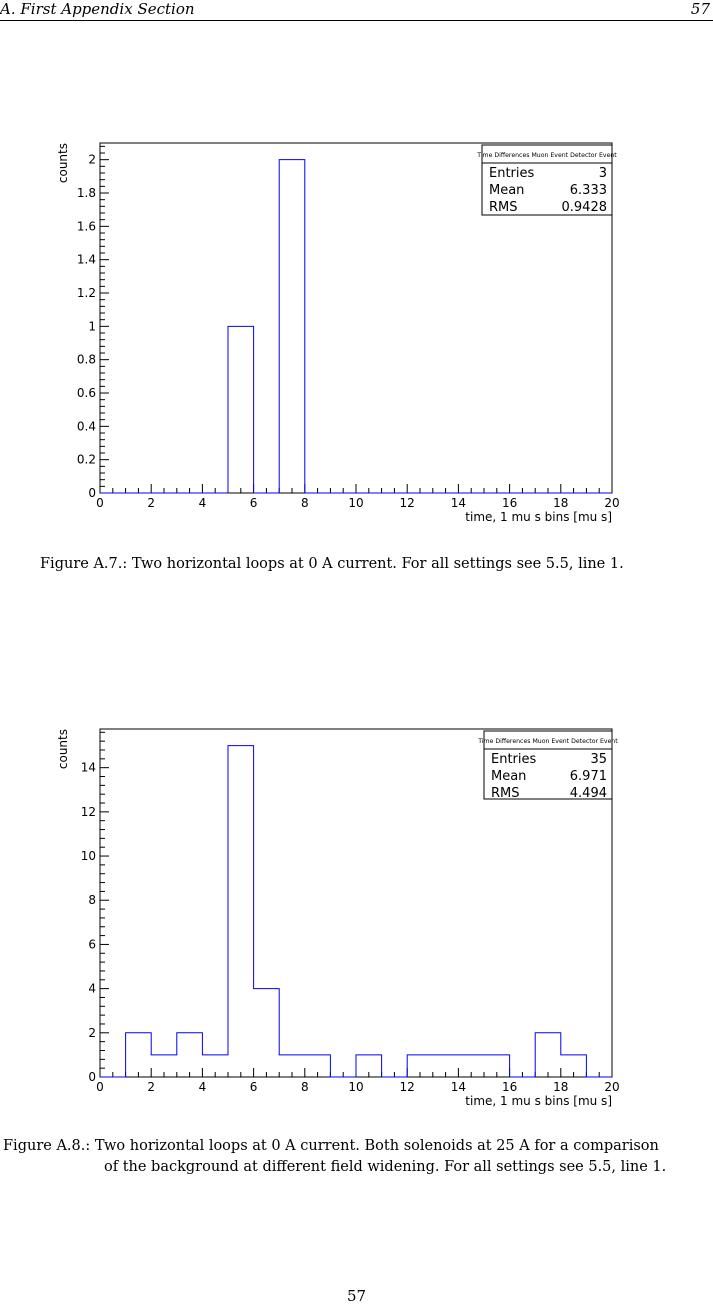 This screenshot has width=713, height=1305. I want to click on y-tick-label: 1, so click(92, 326).